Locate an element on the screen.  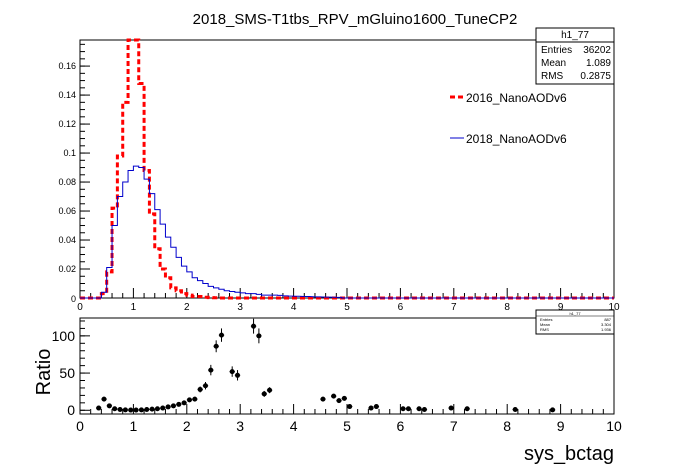
ratio-stats-box: h1_77 Entries 887 Mean 3.304 RMS 1.936 is located at coordinates (575, 322).